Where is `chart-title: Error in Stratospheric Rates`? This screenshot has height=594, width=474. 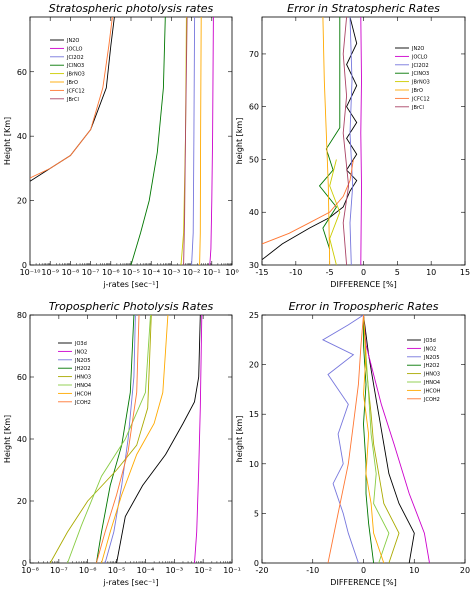
chart-title: Error in Stratospheric Rates is located at coordinates (363, 8).